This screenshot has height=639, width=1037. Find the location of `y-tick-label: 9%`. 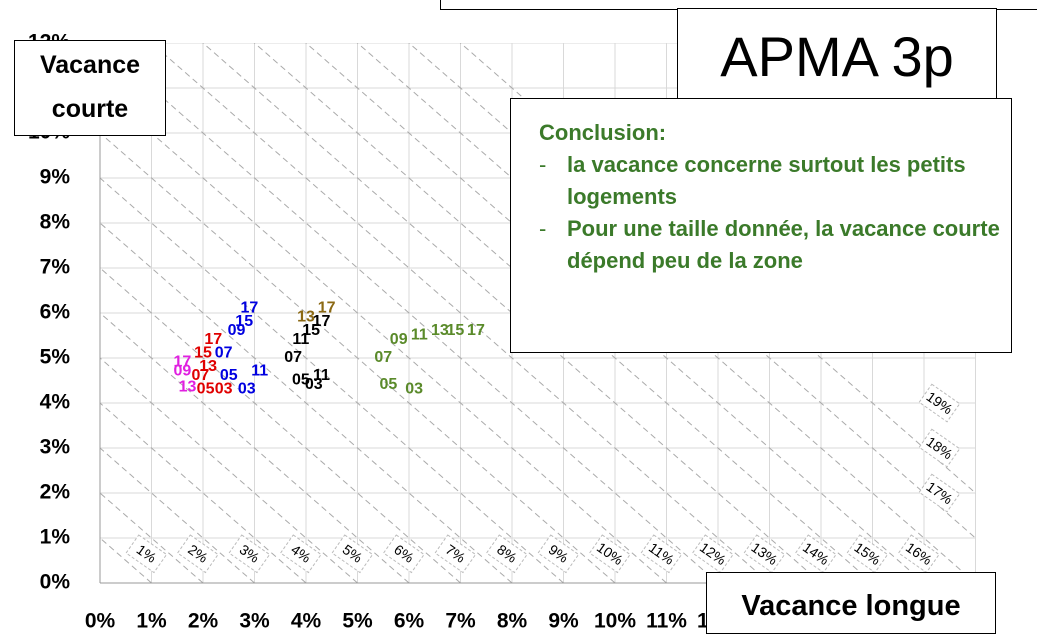

y-tick-label: 9% is located at coordinates (55, 177).